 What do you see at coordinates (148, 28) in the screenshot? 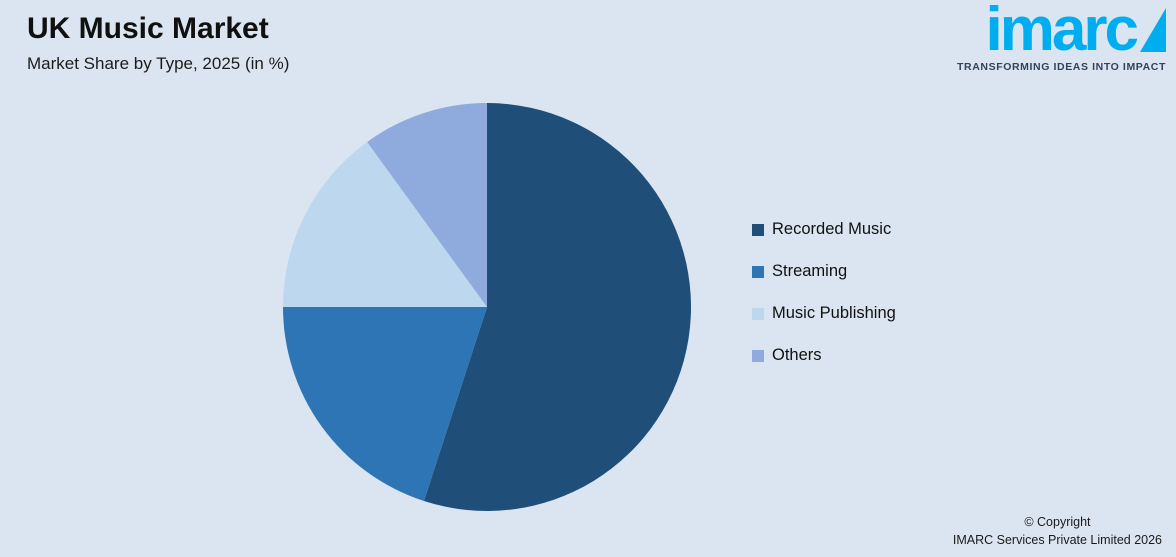
I see `page-title: UK Music Market` at bounding box center [148, 28].